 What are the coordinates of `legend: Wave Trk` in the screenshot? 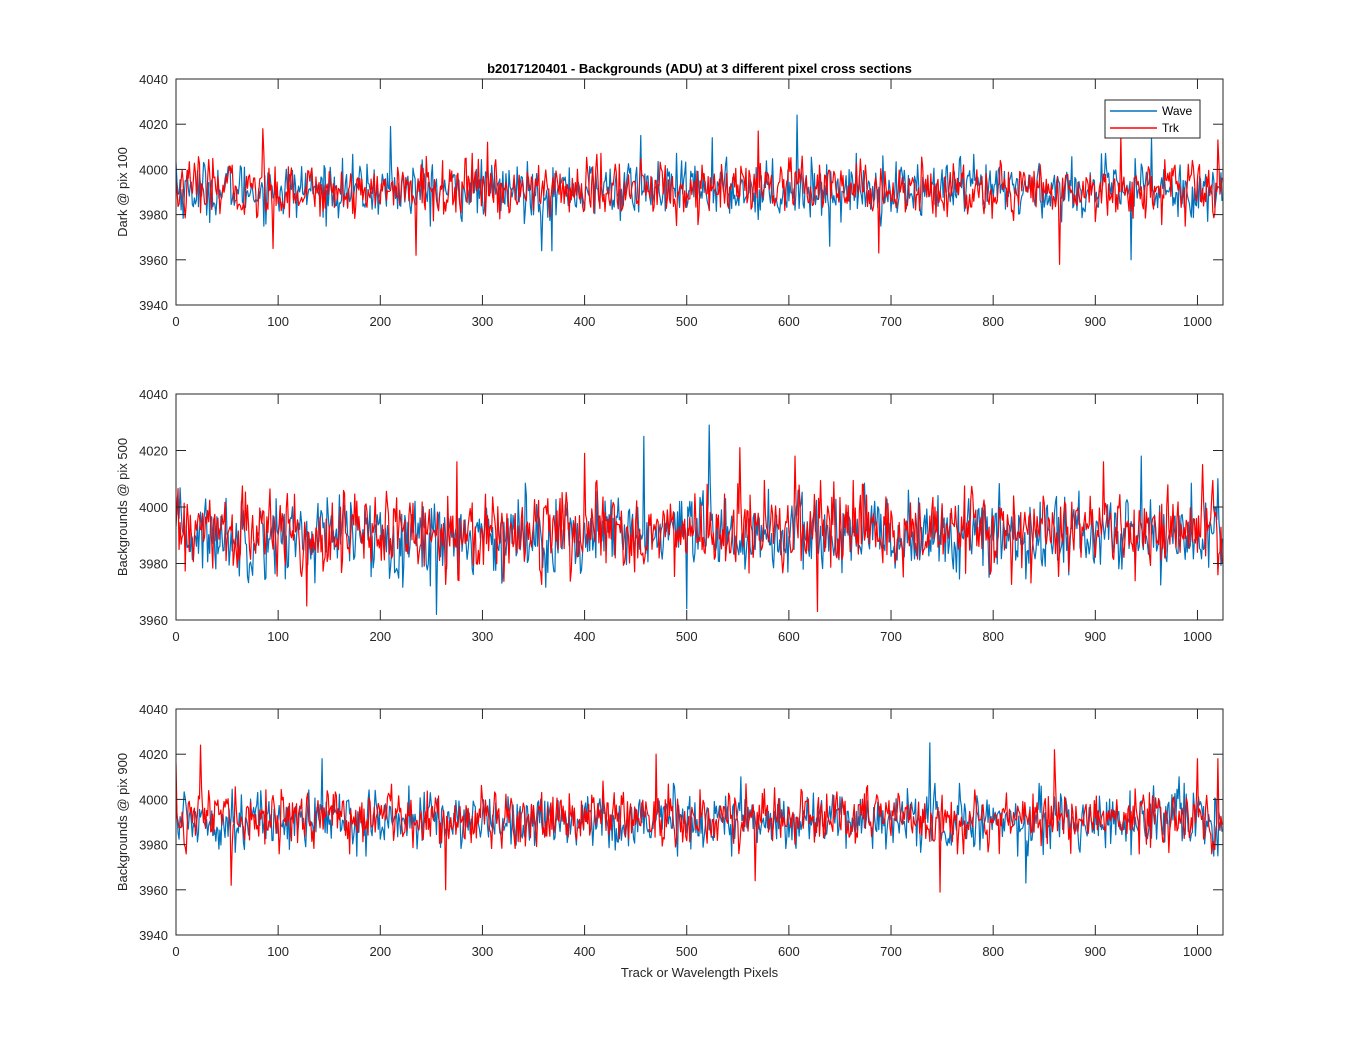 It's located at (1152, 119).